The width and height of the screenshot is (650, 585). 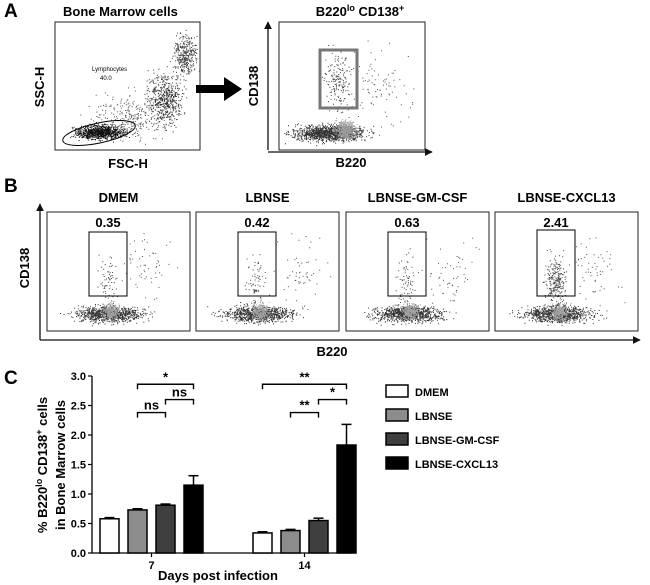 I want to click on y-tick-label: 2.5, so click(x=78, y=407).